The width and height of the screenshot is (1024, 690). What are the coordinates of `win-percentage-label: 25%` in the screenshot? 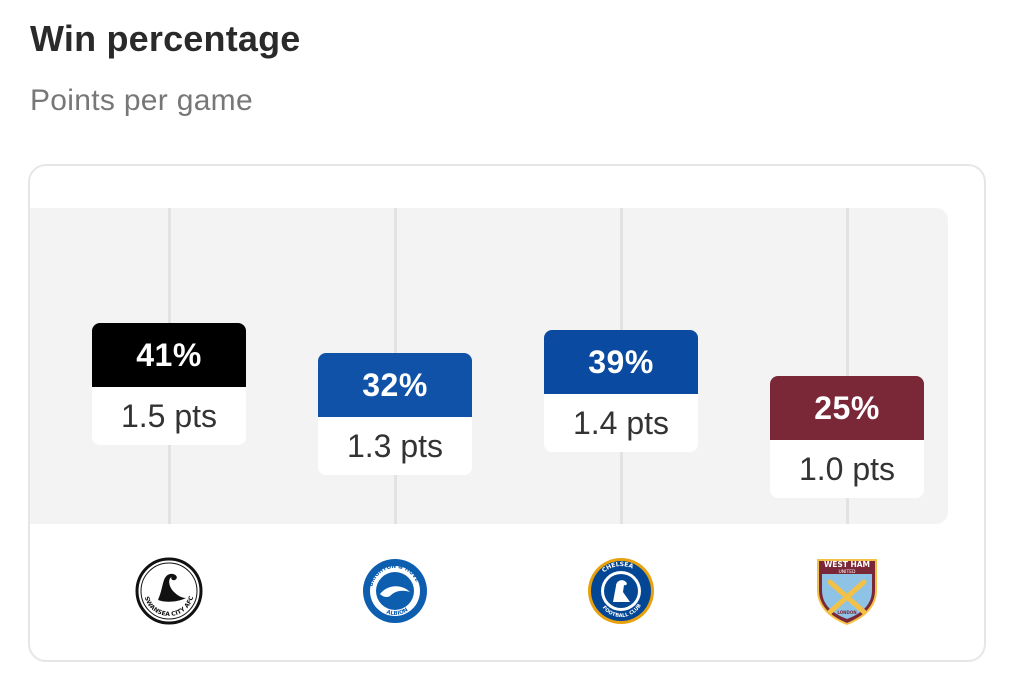 It's located at (847, 408).